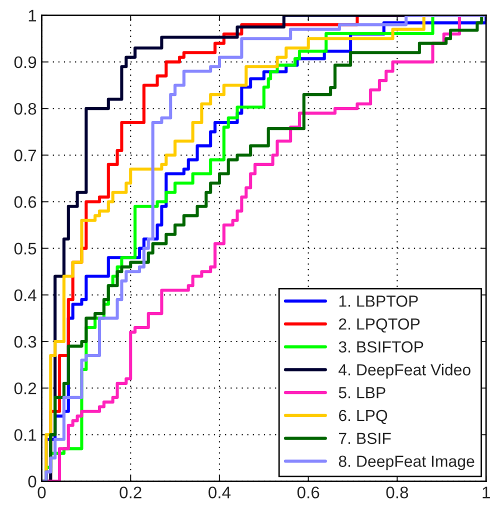 The height and width of the screenshot is (512, 491). Describe the element at coordinates (25, 248) in the screenshot. I see `y-tick-label: 0.5` at that location.